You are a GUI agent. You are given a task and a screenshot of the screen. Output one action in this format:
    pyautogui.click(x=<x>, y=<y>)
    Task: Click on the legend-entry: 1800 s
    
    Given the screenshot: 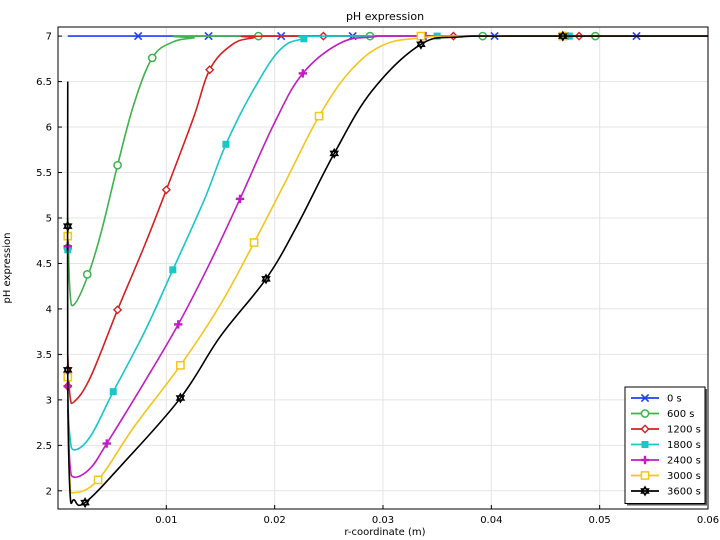 What is the action you would take?
    pyautogui.click(x=666, y=445)
    